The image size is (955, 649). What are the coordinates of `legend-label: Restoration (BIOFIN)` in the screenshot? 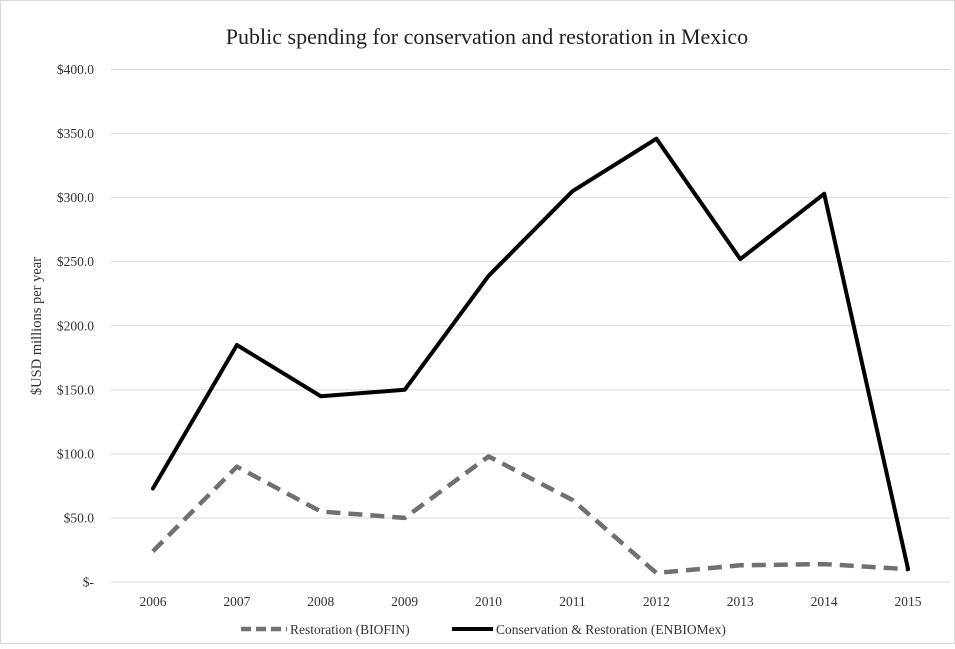 It's located at (350, 629).